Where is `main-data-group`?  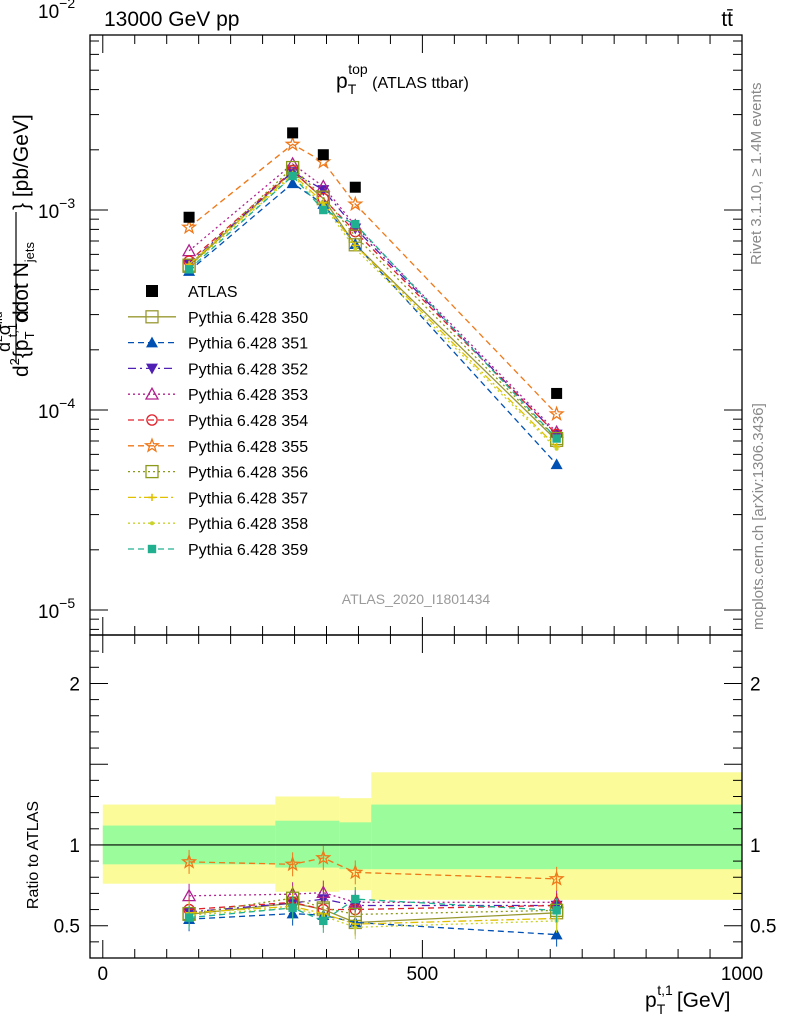
main-data-group is located at coordinates (373, 263).